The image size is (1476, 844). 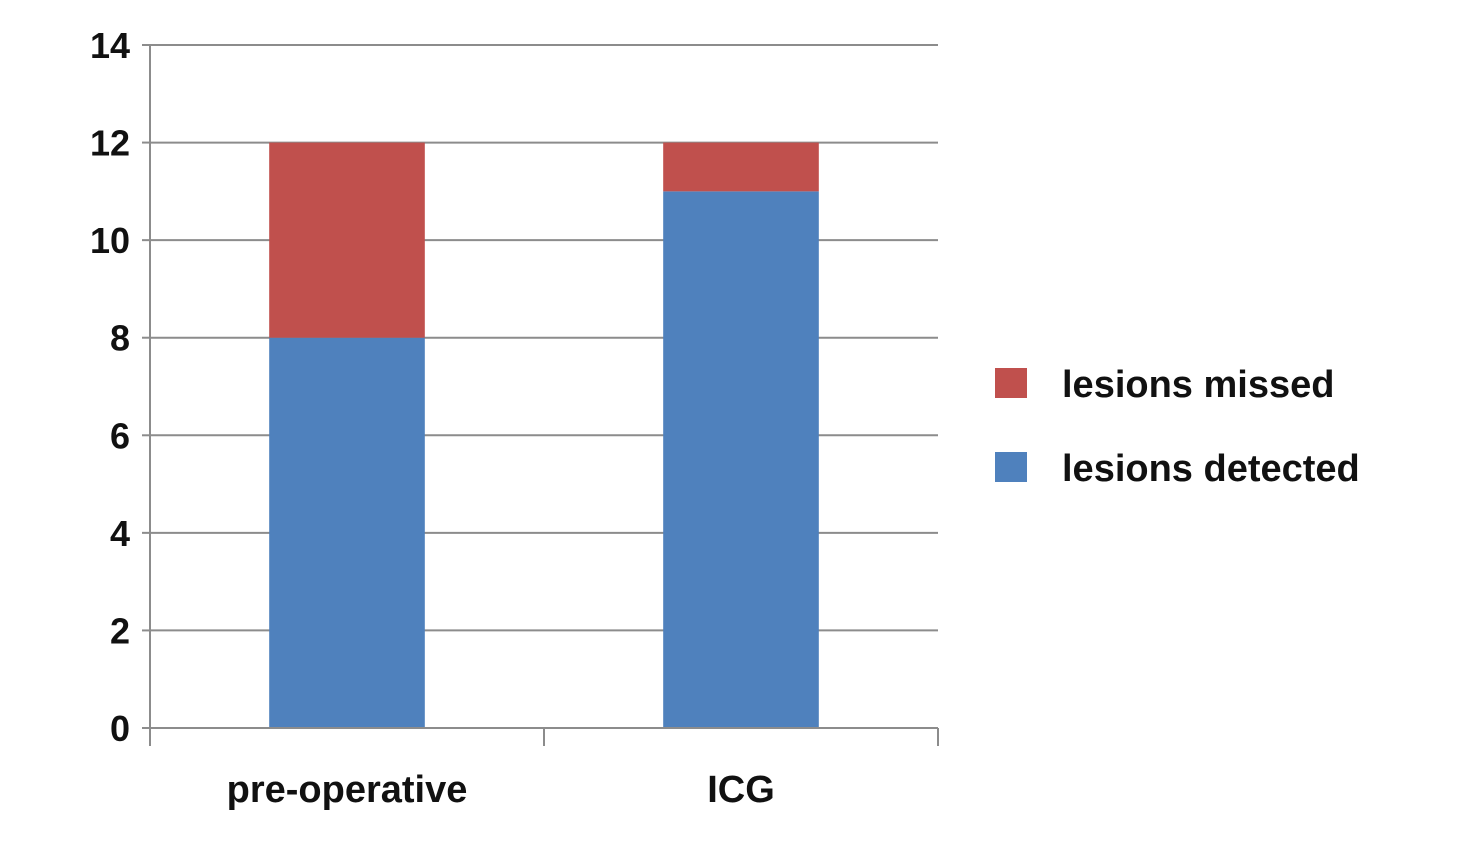 What do you see at coordinates (110, 387) in the screenshot?
I see `y-tick-labels: 0 2 4 6 8 10 12 14` at bounding box center [110, 387].